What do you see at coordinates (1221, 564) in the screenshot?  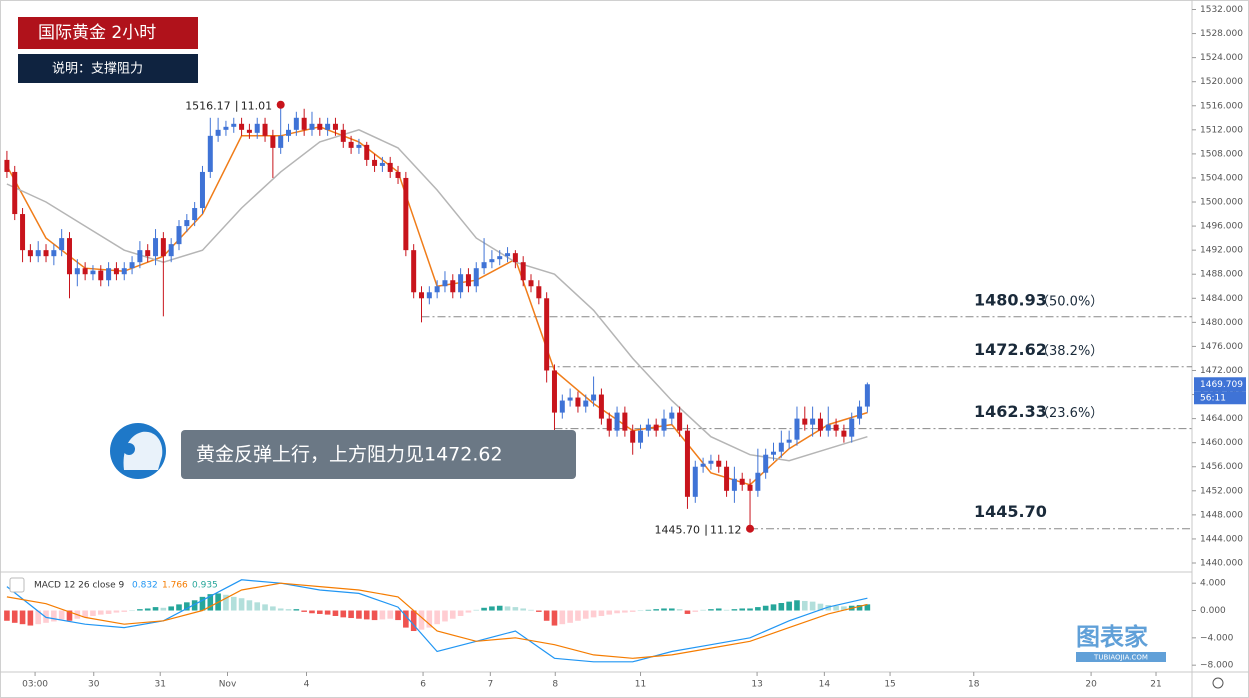 I see `y-tick-label: 1440.000` at bounding box center [1221, 564].